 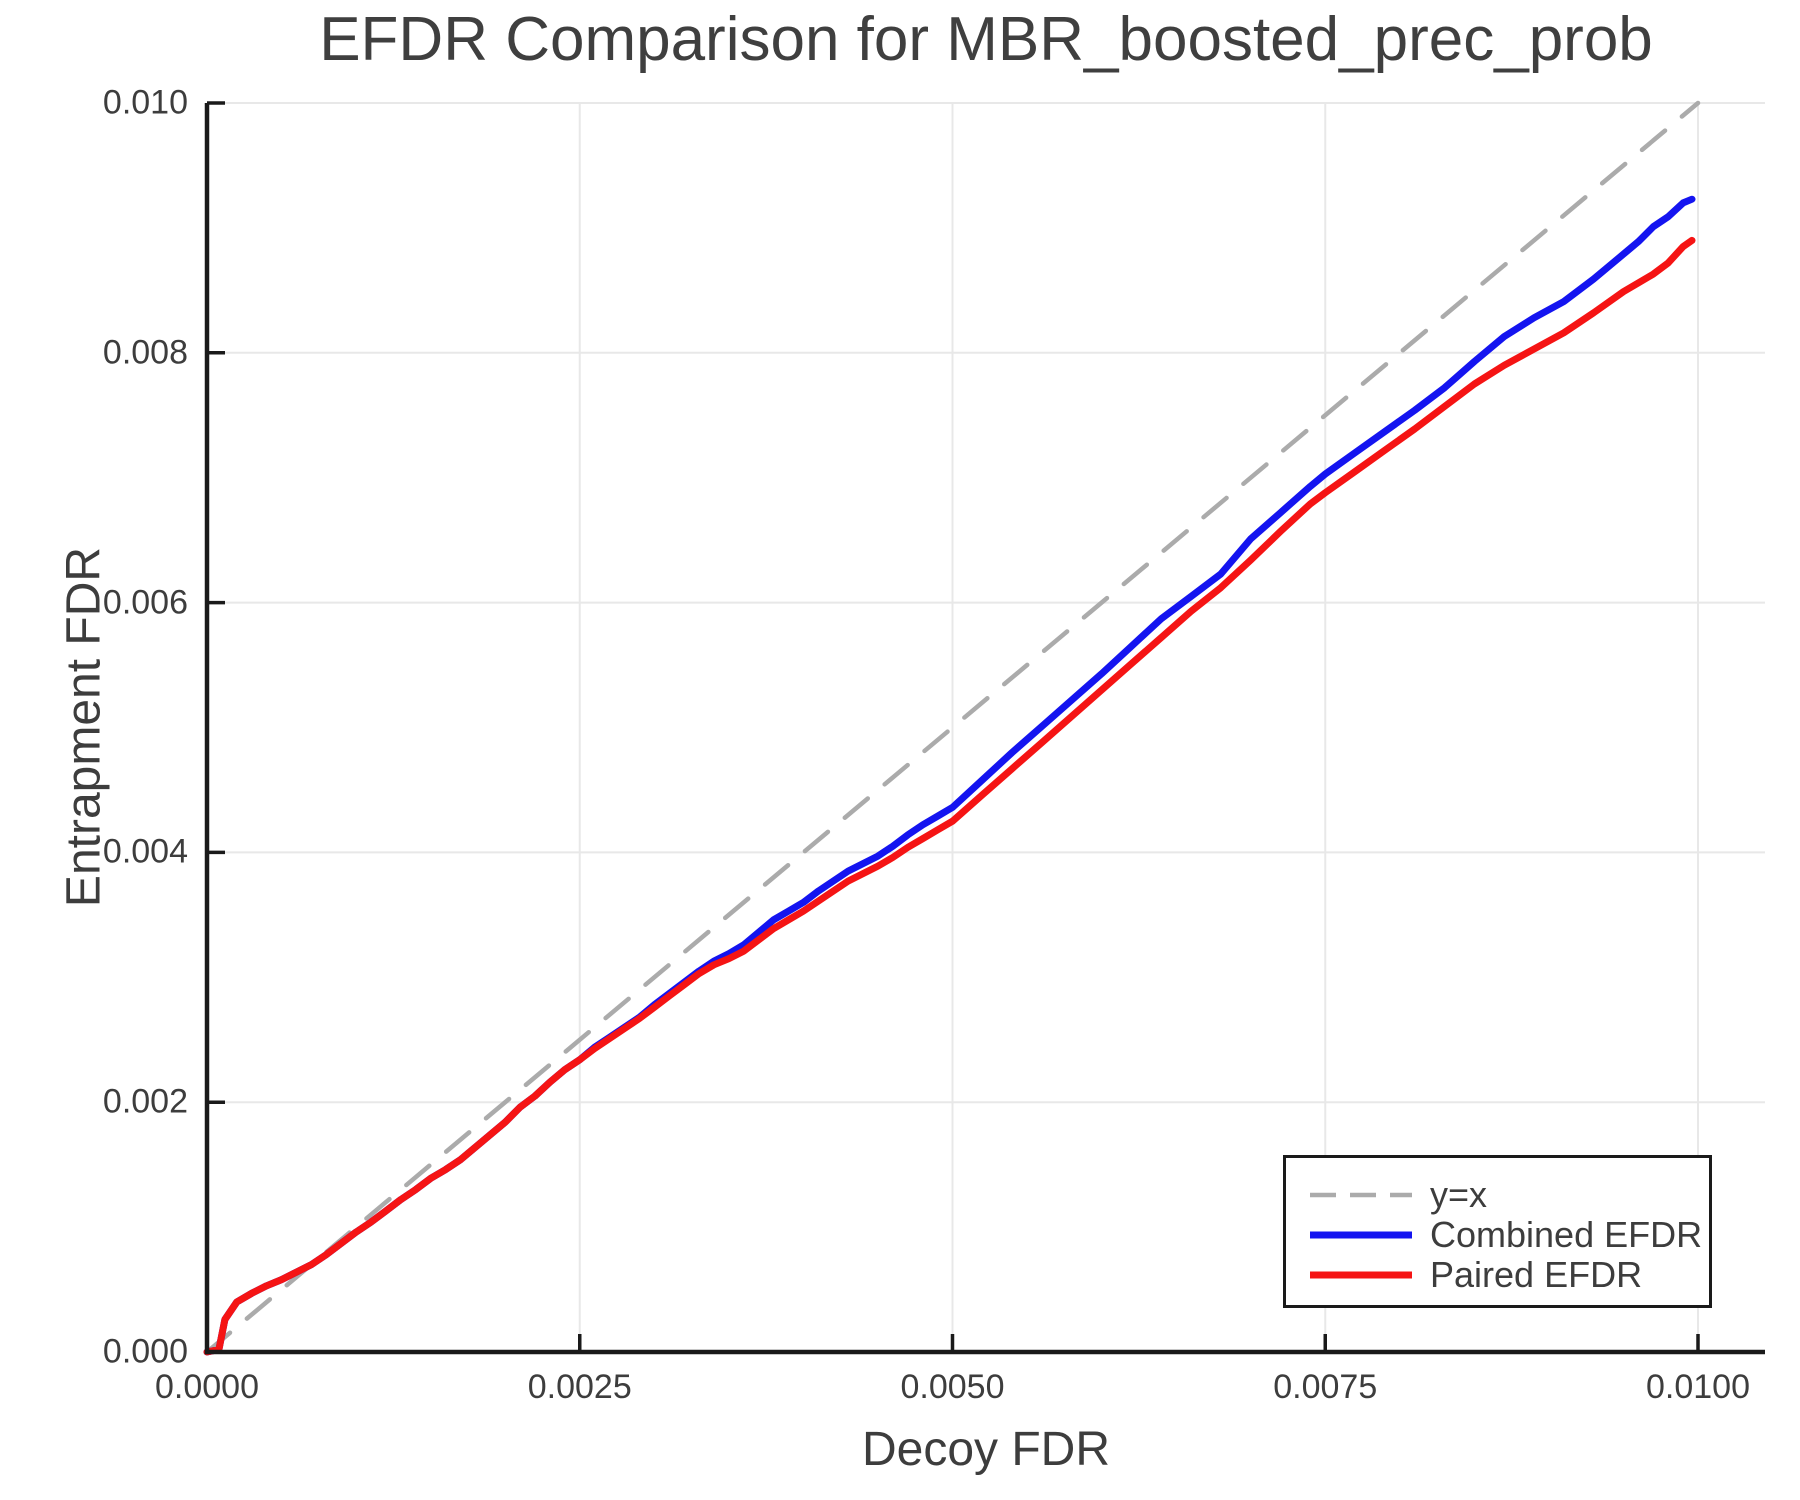 I want to click on y-tick-label: 0.004, so click(x=145, y=851).